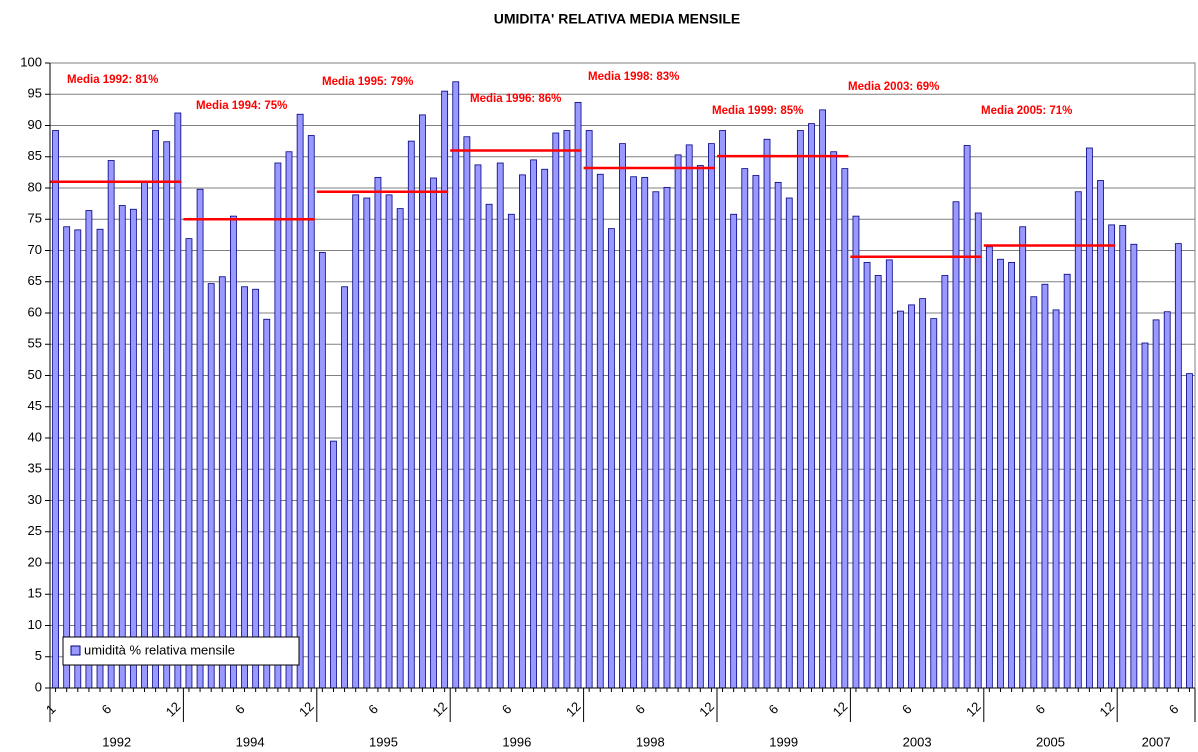  Describe the element at coordinates (35, 530) in the screenshot. I see `y-tick-label: 25` at that location.